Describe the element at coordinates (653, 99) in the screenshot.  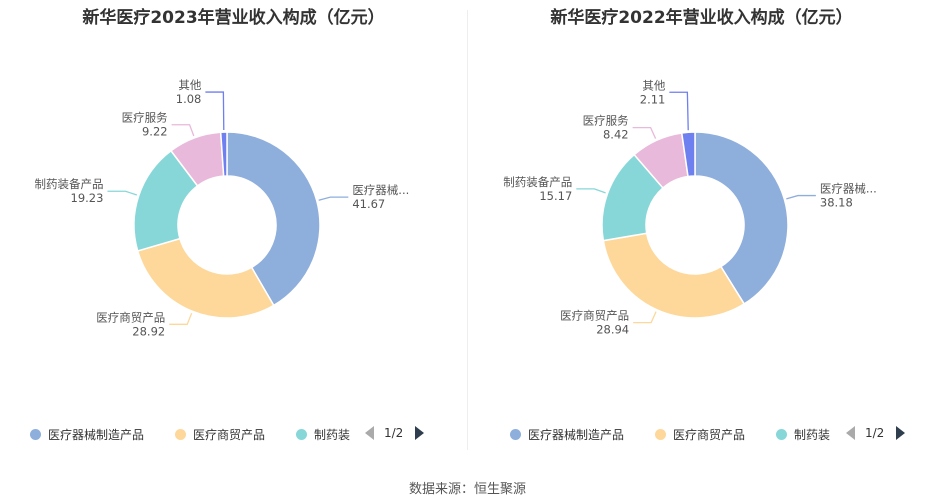
I see `slice-value-label: 2.11` at that location.